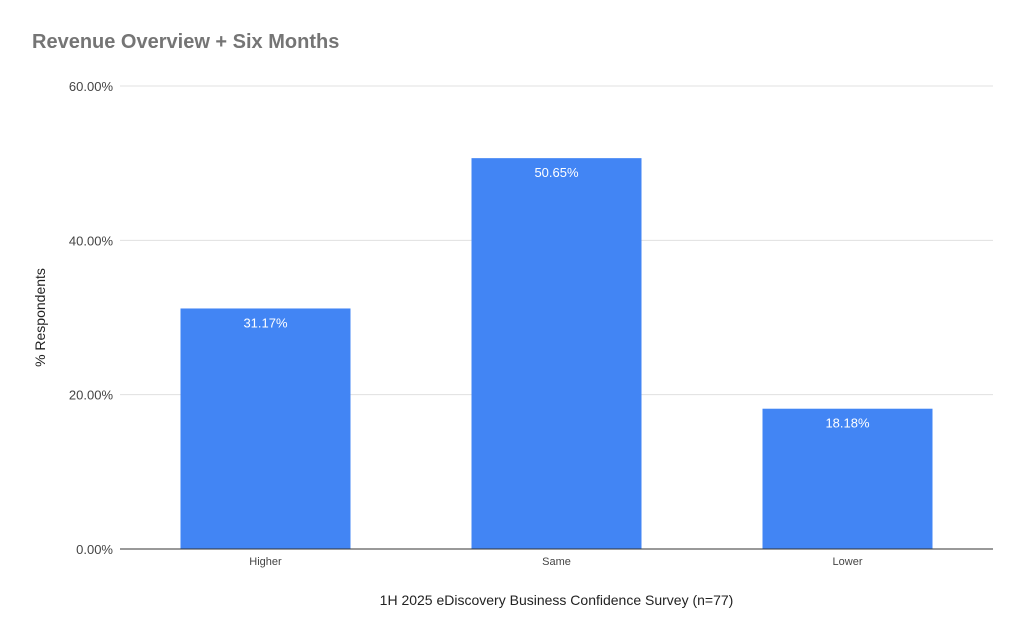 The width and height of the screenshot is (1024, 634). I want to click on data-label: 31.17%, so click(265, 322).